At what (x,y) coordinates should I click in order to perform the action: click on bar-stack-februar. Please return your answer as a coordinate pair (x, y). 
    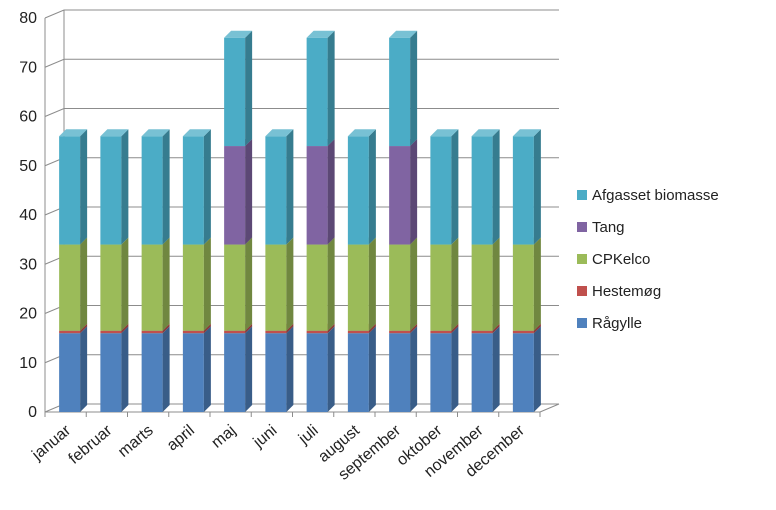
    Looking at the image, I should click on (114, 270).